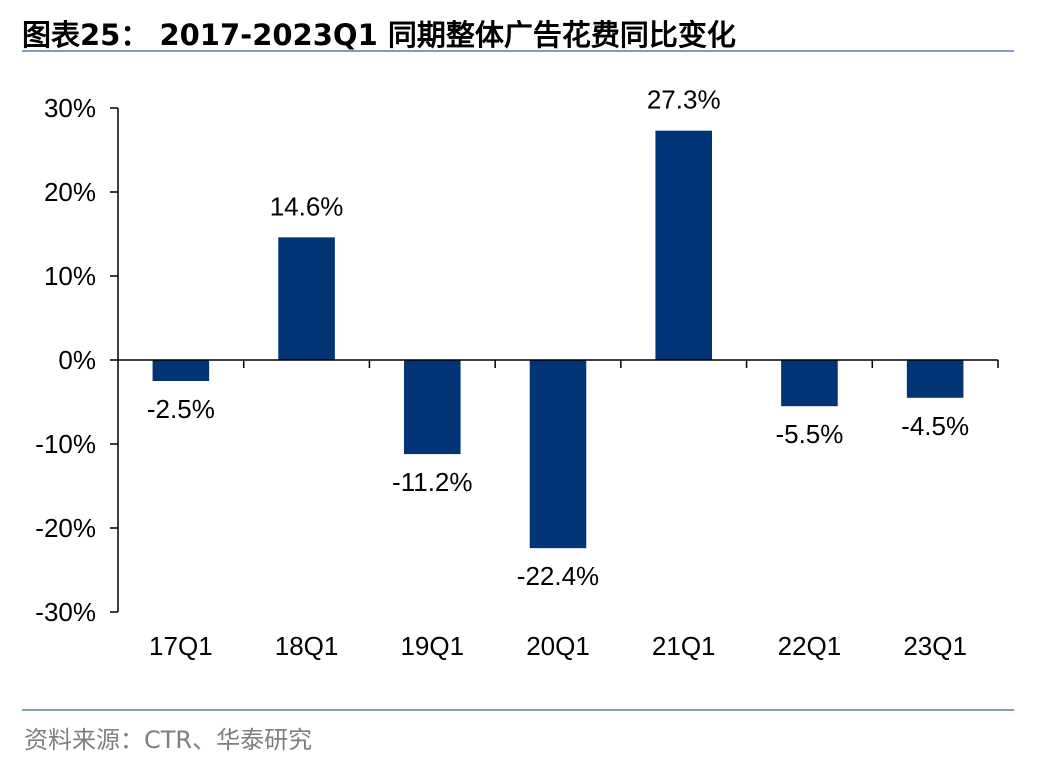 The width and height of the screenshot is (1048, 760). I want to click on y-tick-label: 30%, so click(70, 108).